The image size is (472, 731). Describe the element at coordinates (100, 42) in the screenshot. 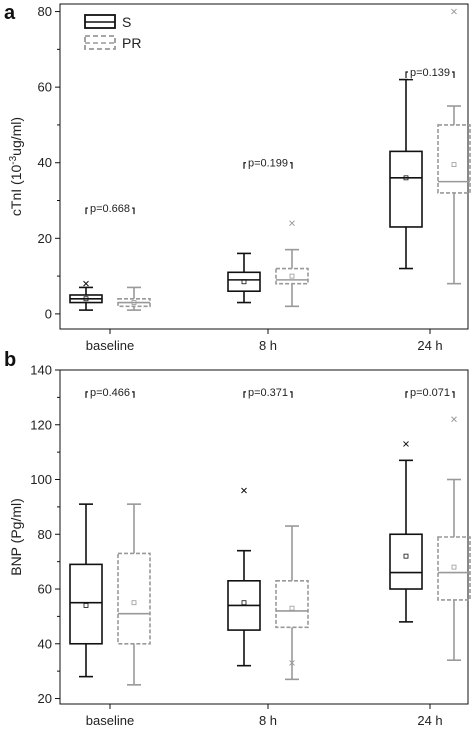

I see `legend-swatch` at that location.